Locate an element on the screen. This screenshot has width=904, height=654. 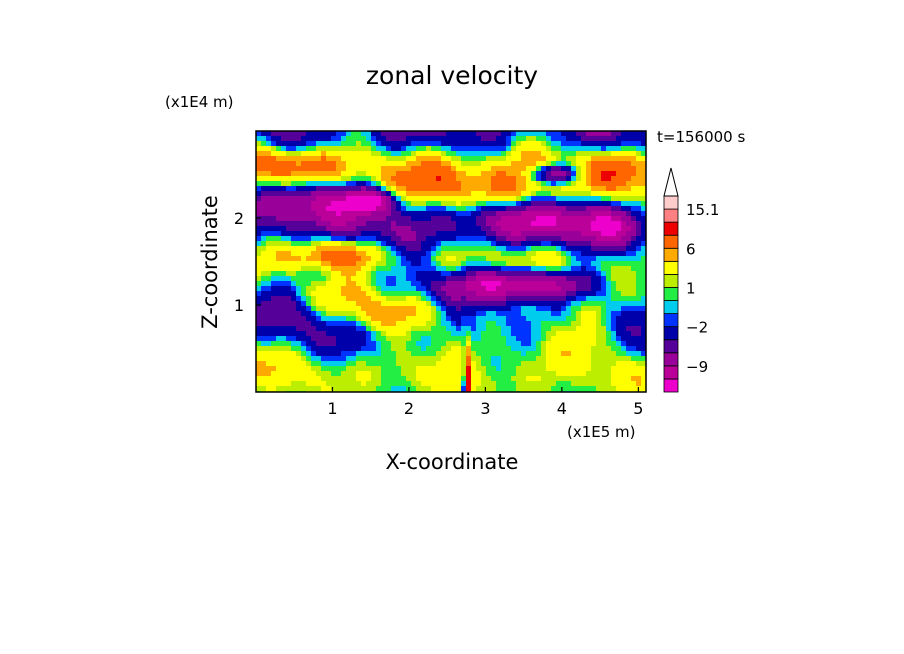
colorbar-segment is located at coordinates (671, 385).